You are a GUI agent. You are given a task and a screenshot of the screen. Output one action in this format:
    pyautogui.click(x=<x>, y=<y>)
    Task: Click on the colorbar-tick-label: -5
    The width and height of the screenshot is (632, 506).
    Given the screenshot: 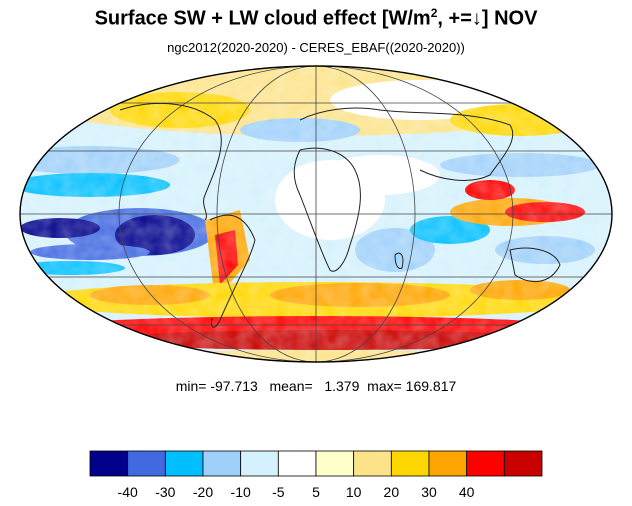 What is the action you would take?
    pyautogui.click(x=278, y=492)
    